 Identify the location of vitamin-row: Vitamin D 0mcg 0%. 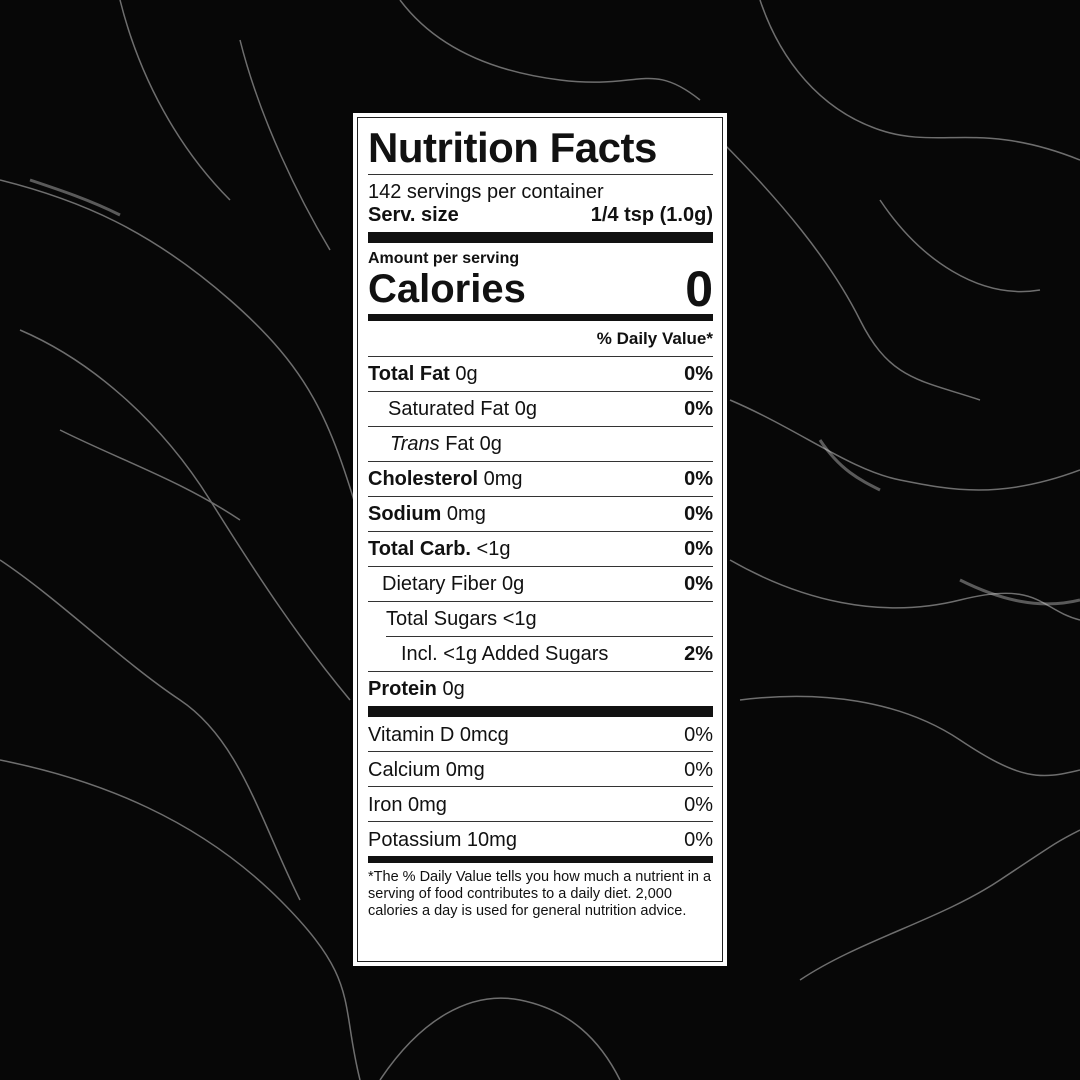
(540, 734).